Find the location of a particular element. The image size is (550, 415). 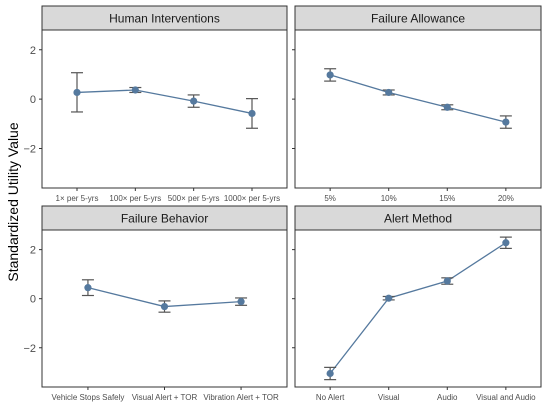

x-tick-label: Visual and Audio is located at coordinates (506, 397).